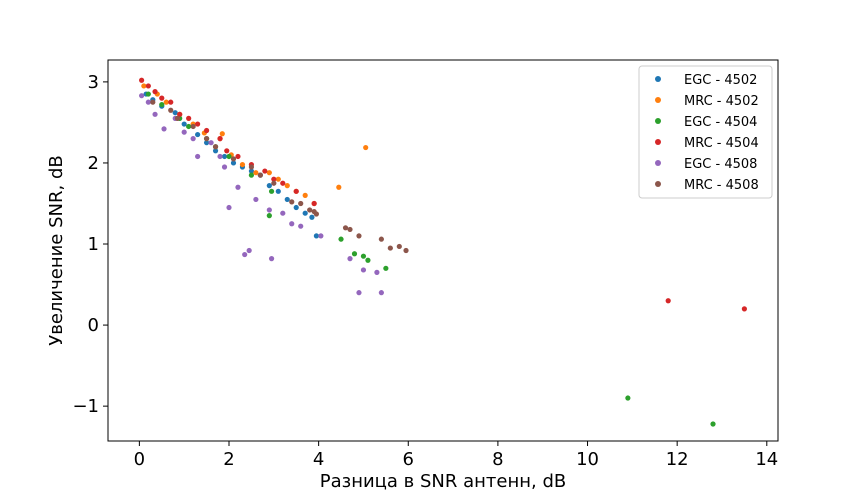  I want to click on y-axis-label: Увеличение SNR, dB, so click(56, 250).